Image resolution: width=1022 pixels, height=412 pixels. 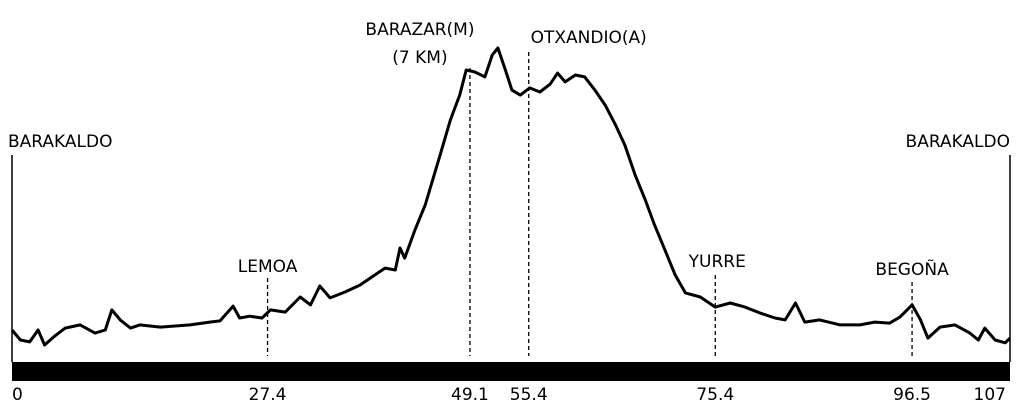 What do you see at coordinates (17, 395) in the screenshot?
I see `x-tick-label: 0` at bounding box center [17, 395].